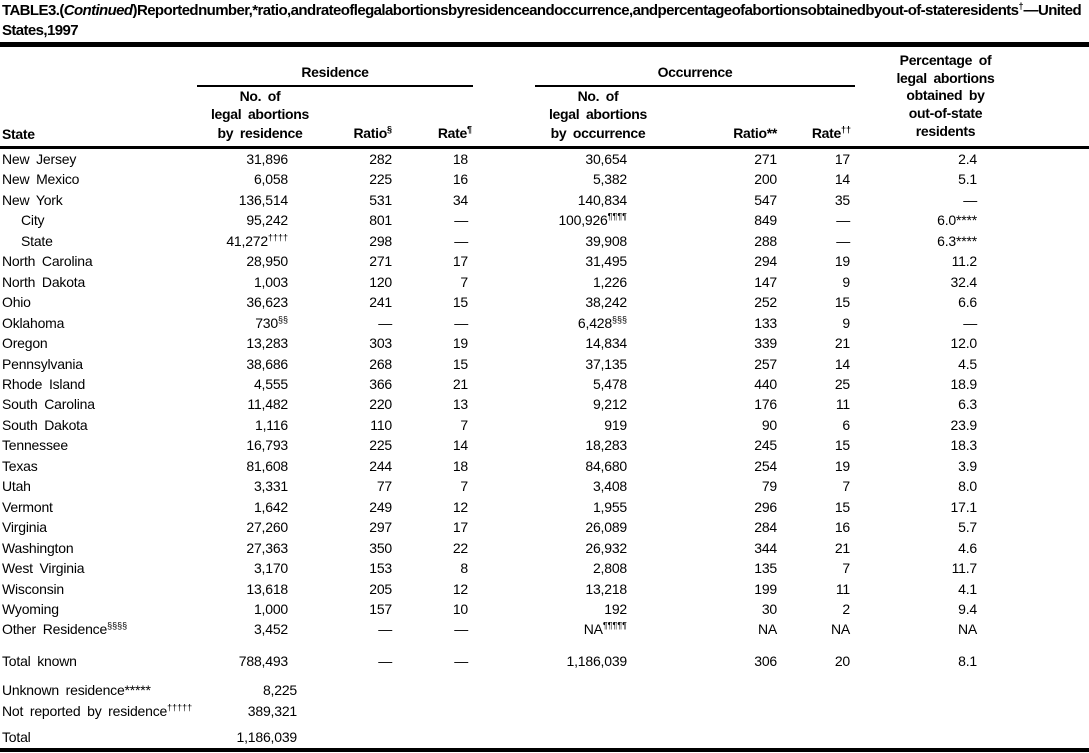 The height and width of the screenshot is (753, 1089). What do you see at coordinates (831, 132) in the screenshot?
I see `column-header-occurrence-rate: Rate††` at bounding box center [831, 132].